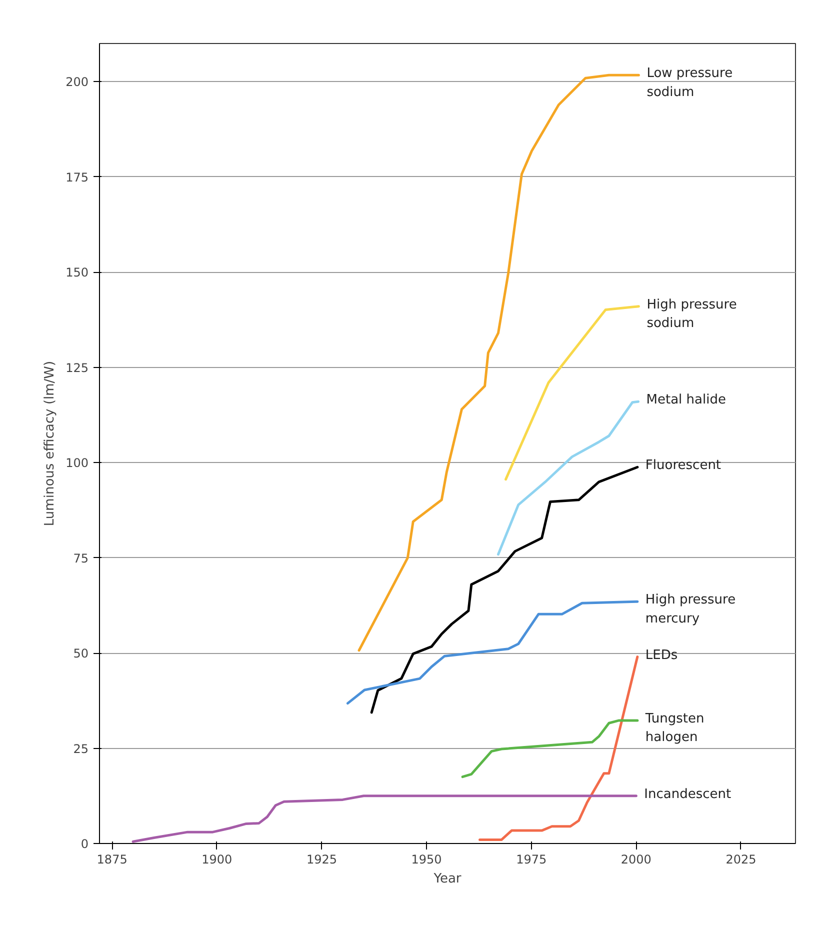 The image size is (818, 930). Describe the element at coordinates (661, 655) in the screenshot. I see `series-label: LEDs` at that location.